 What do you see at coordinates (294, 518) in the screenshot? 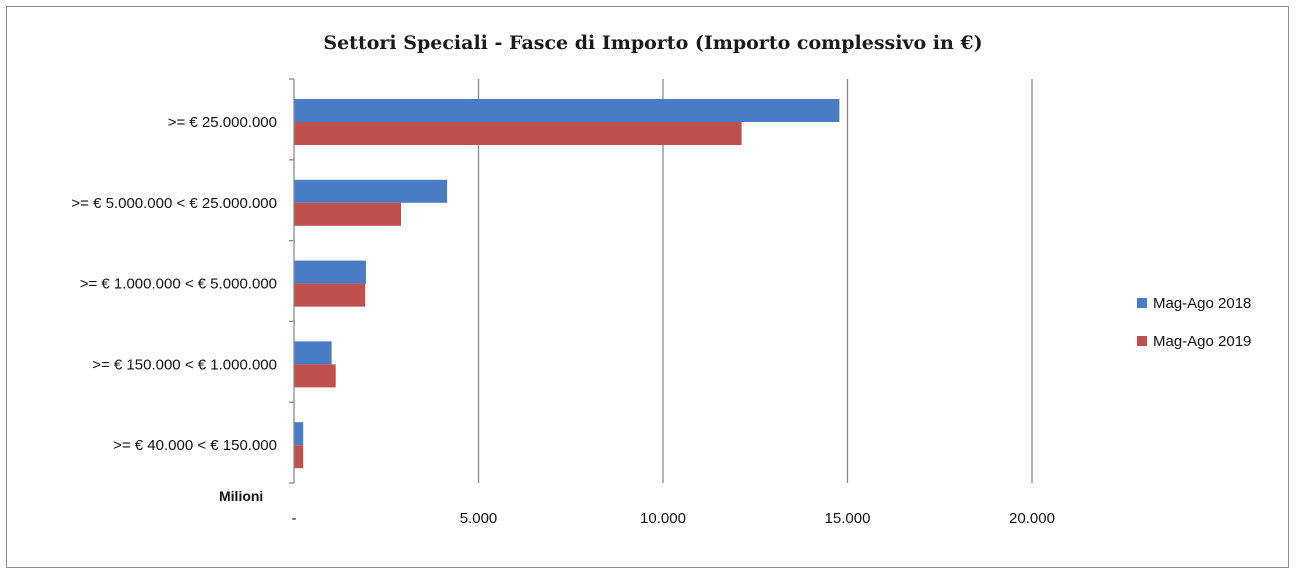
I see `x-tick-label: -` at bounding box center [294, 518].